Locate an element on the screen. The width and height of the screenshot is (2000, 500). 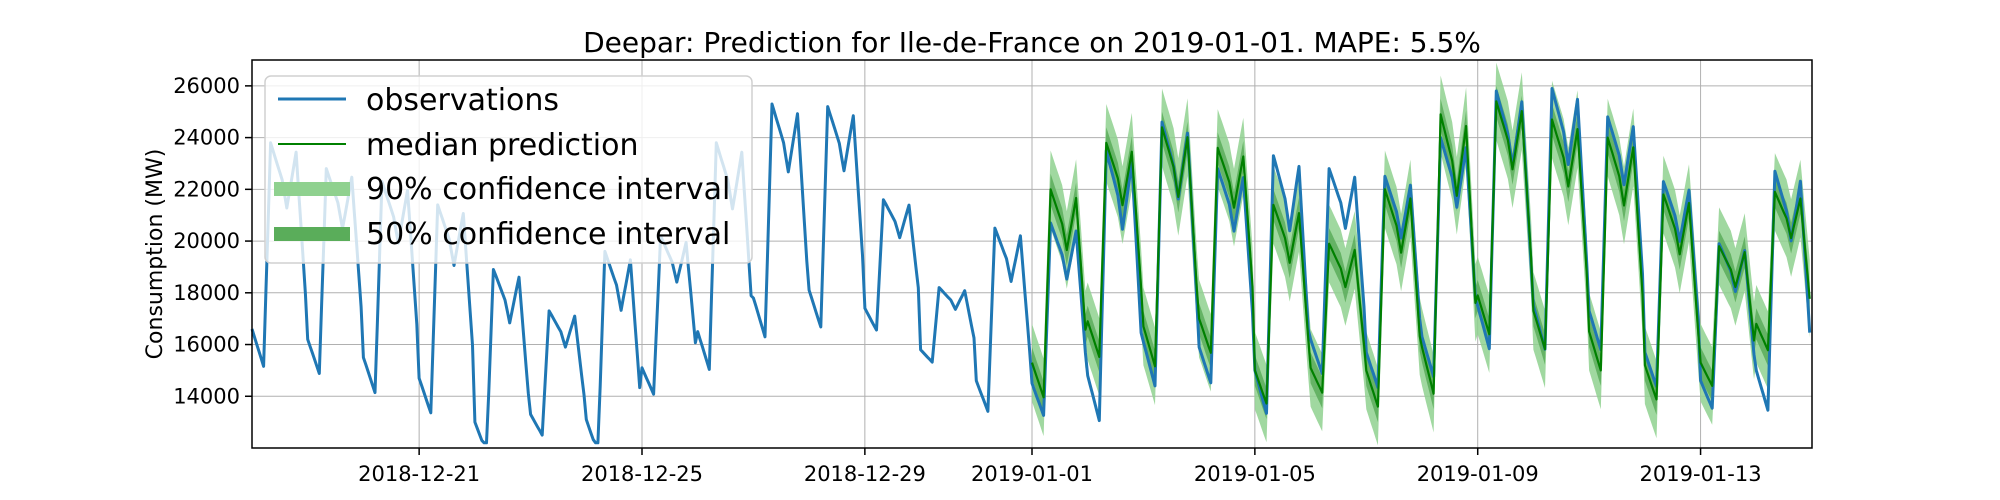
x-tick-label: 2019-01-01 is located at coordinates (1032, 474).